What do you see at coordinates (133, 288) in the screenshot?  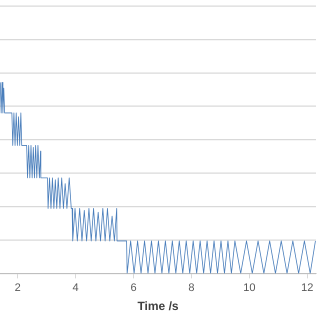 I see `x-tick-label: 6` at bounding box center [133, 288].